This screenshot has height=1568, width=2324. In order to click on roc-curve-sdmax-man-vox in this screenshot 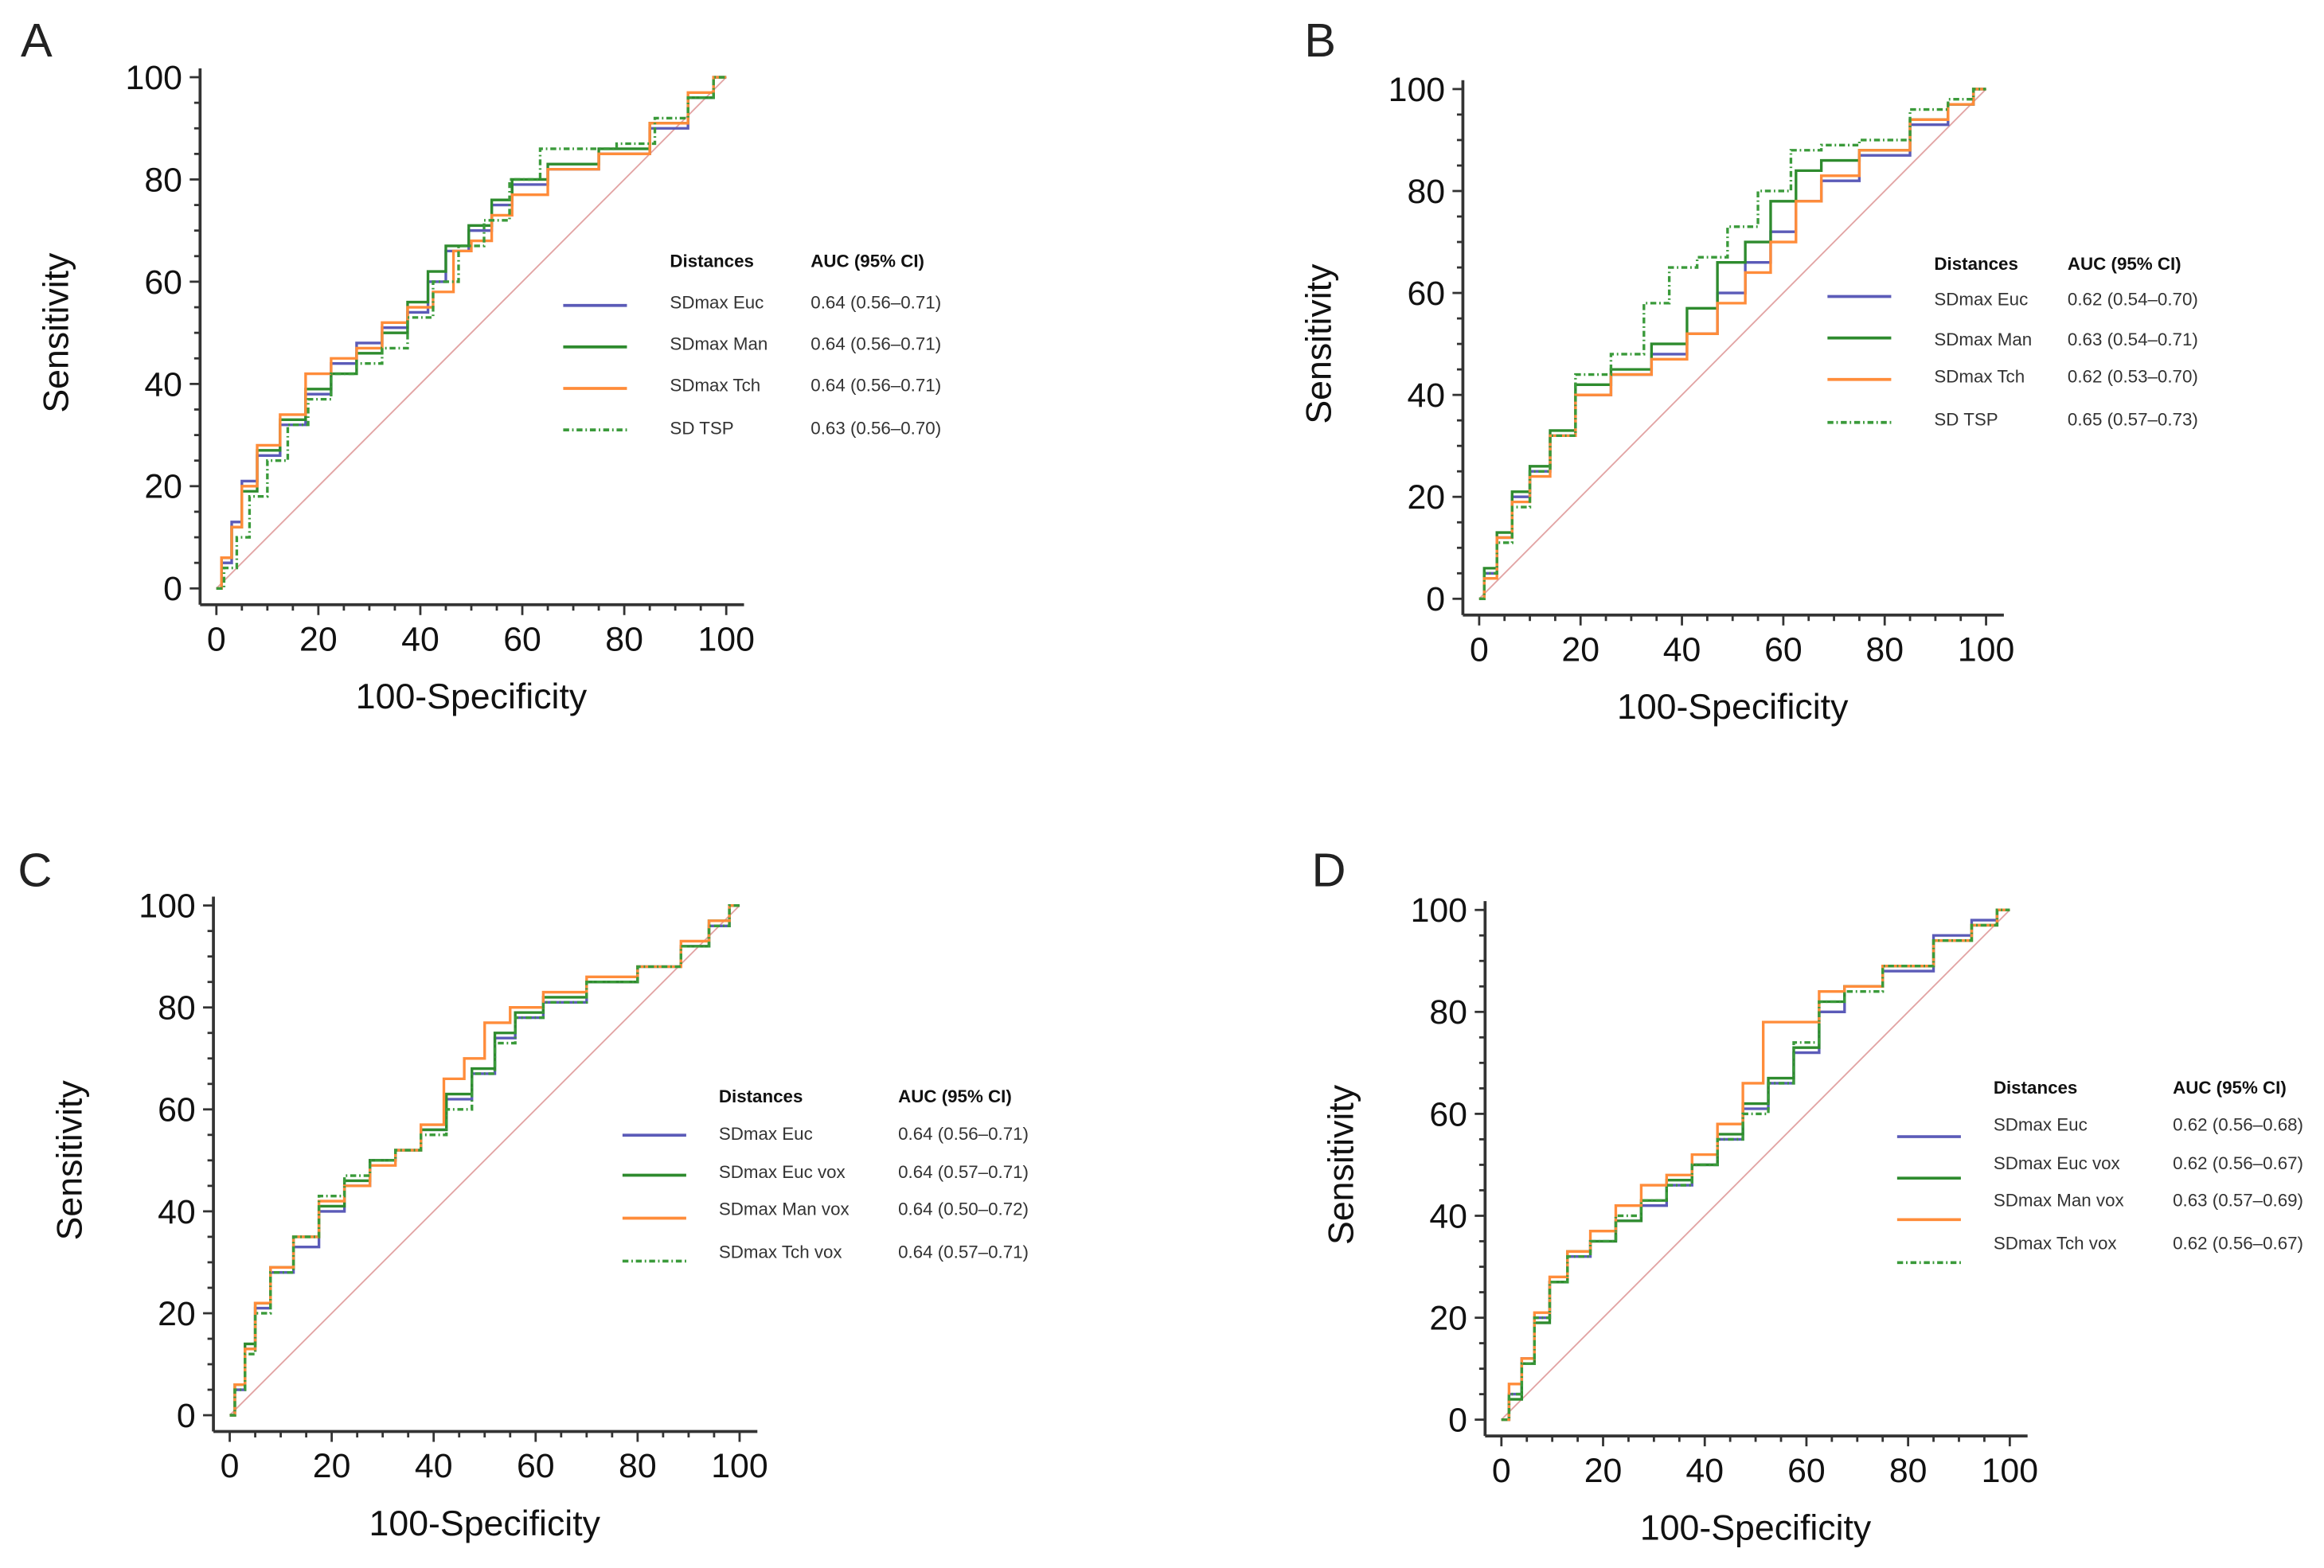, I will do `click(1756, 1165)`.